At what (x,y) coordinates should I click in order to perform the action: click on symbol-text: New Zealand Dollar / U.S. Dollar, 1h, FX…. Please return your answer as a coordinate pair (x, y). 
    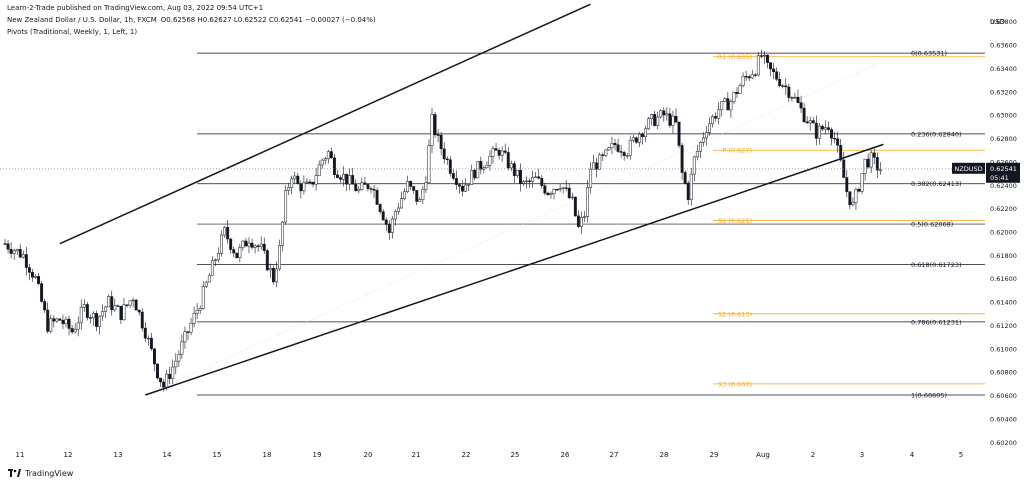
    Looking at the image, I should click on (82, 20).